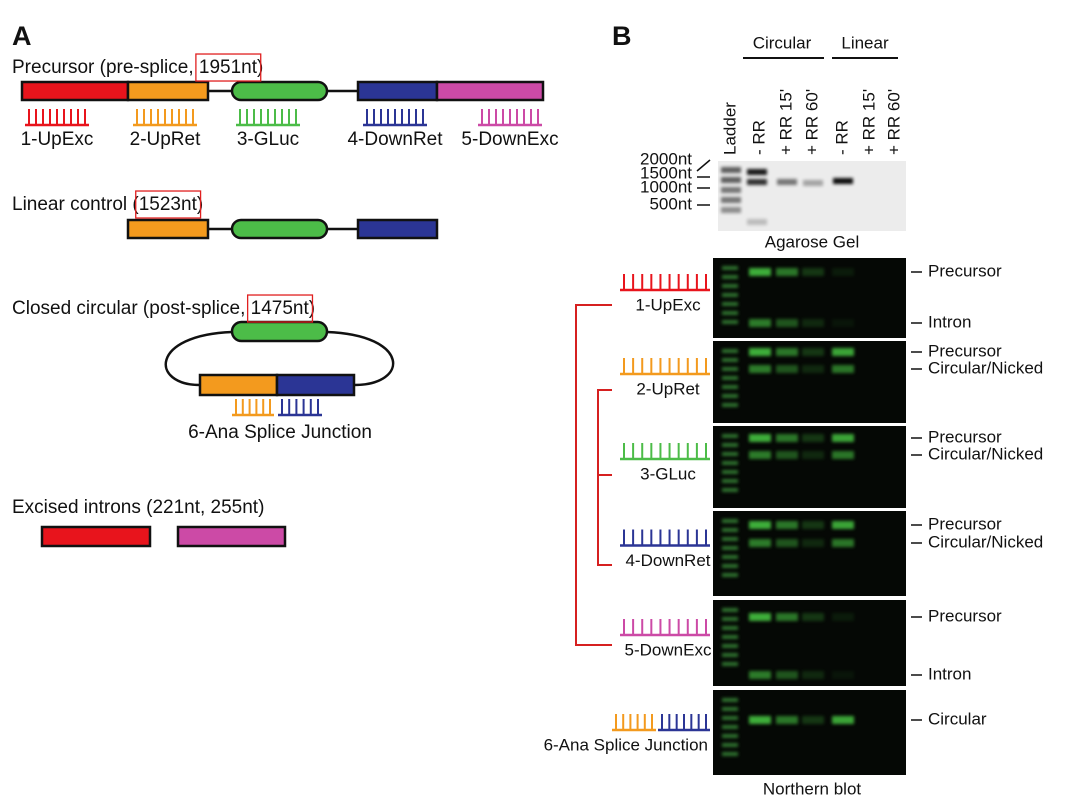 The width and height of the screenshot is (1080, 803). Describe the element at coordinates (868, 122) in the screenshot. I see `lane-label: + RR 15'` at that location.